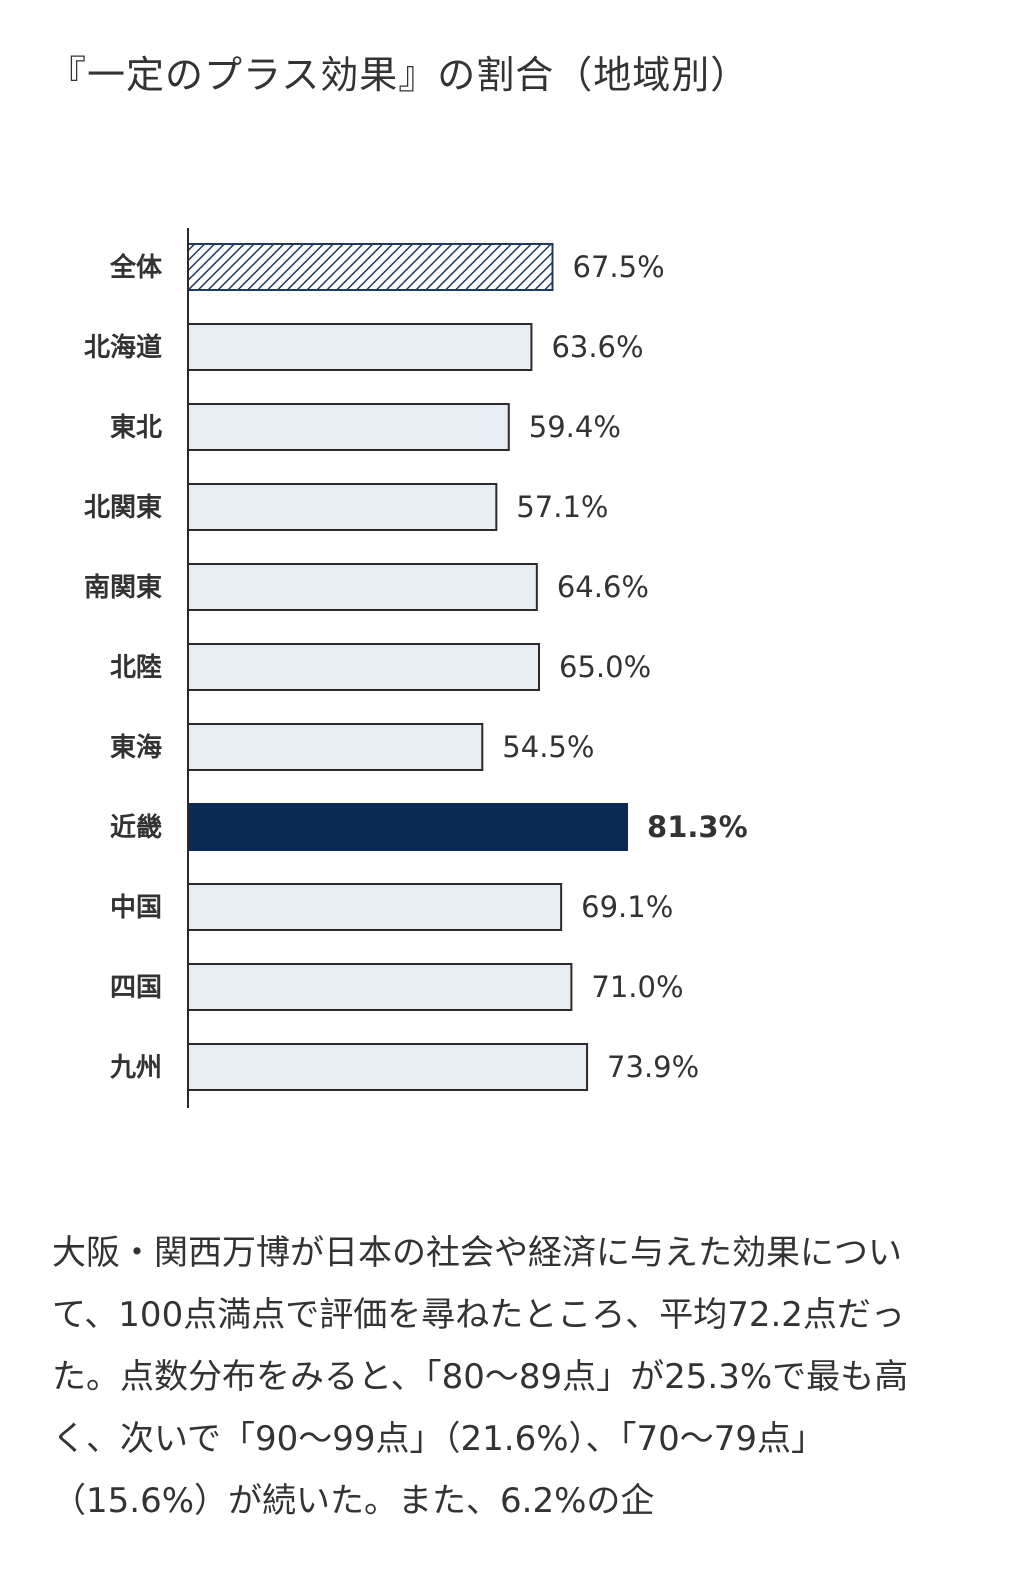  What do you see at coordinates (136, 668) in the screenshot?
I see `category-label: 北陸` at bounding box center [136, 668].